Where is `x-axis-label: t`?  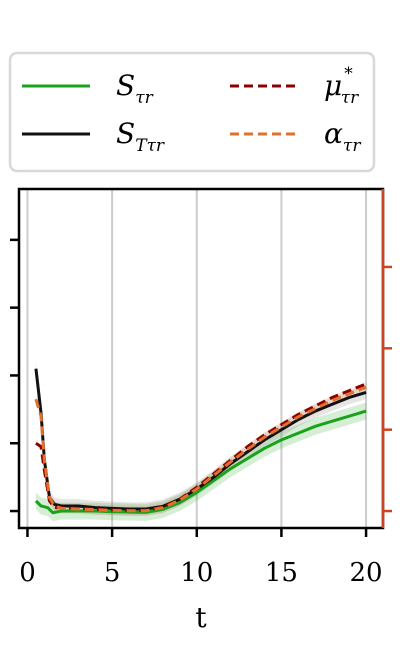 x-axis-label: t is located at coordinates (201, 617).